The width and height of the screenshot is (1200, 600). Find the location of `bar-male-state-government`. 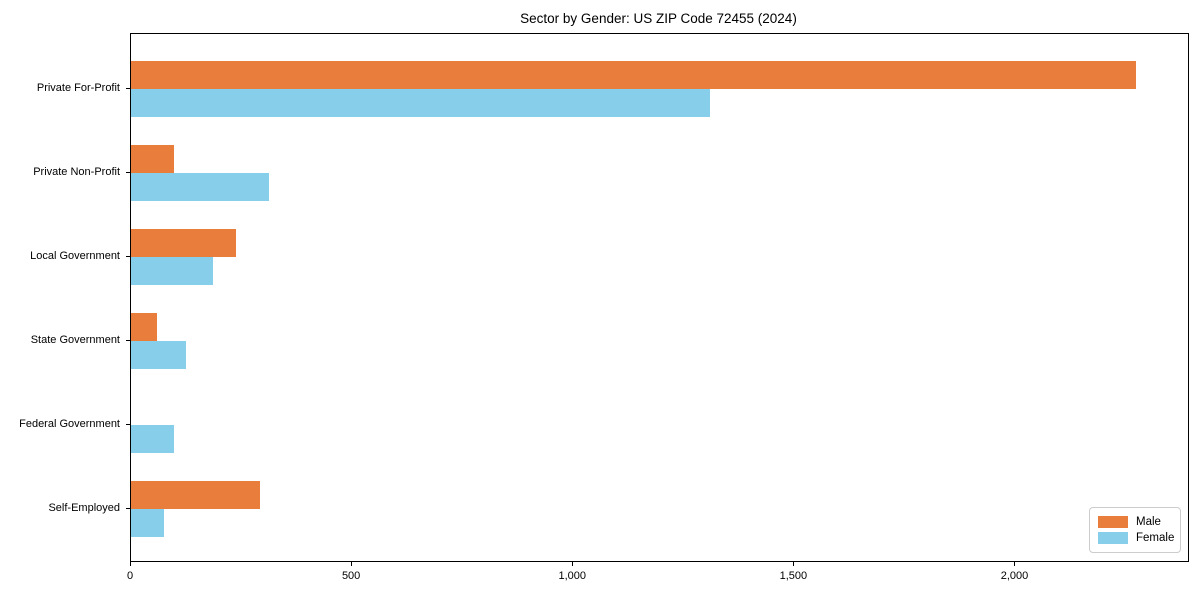

bar-male-state-government is located at coordinates (144, 327).